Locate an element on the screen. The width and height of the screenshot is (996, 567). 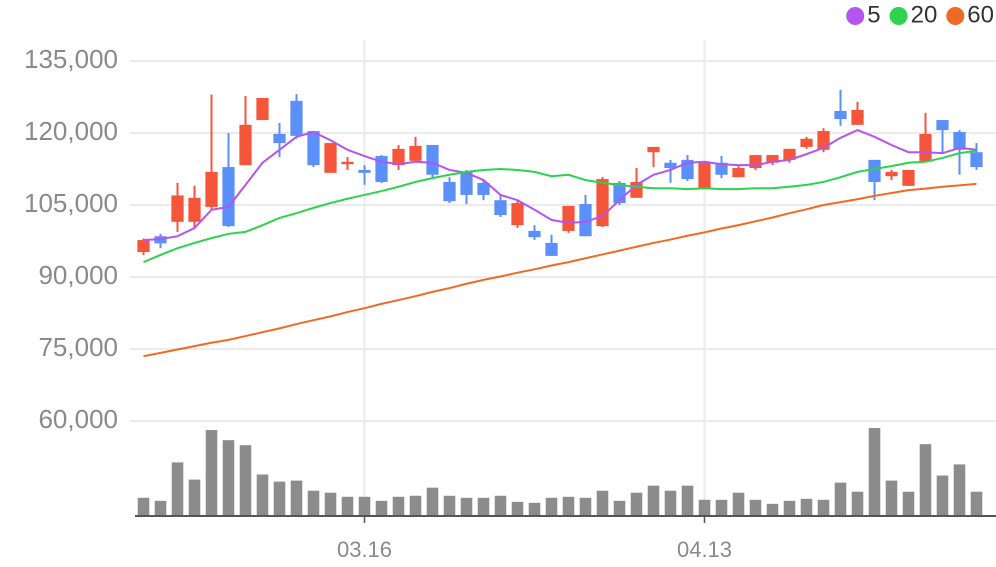
y-tick-label: 75,000 is located at coordinates (78, 347).